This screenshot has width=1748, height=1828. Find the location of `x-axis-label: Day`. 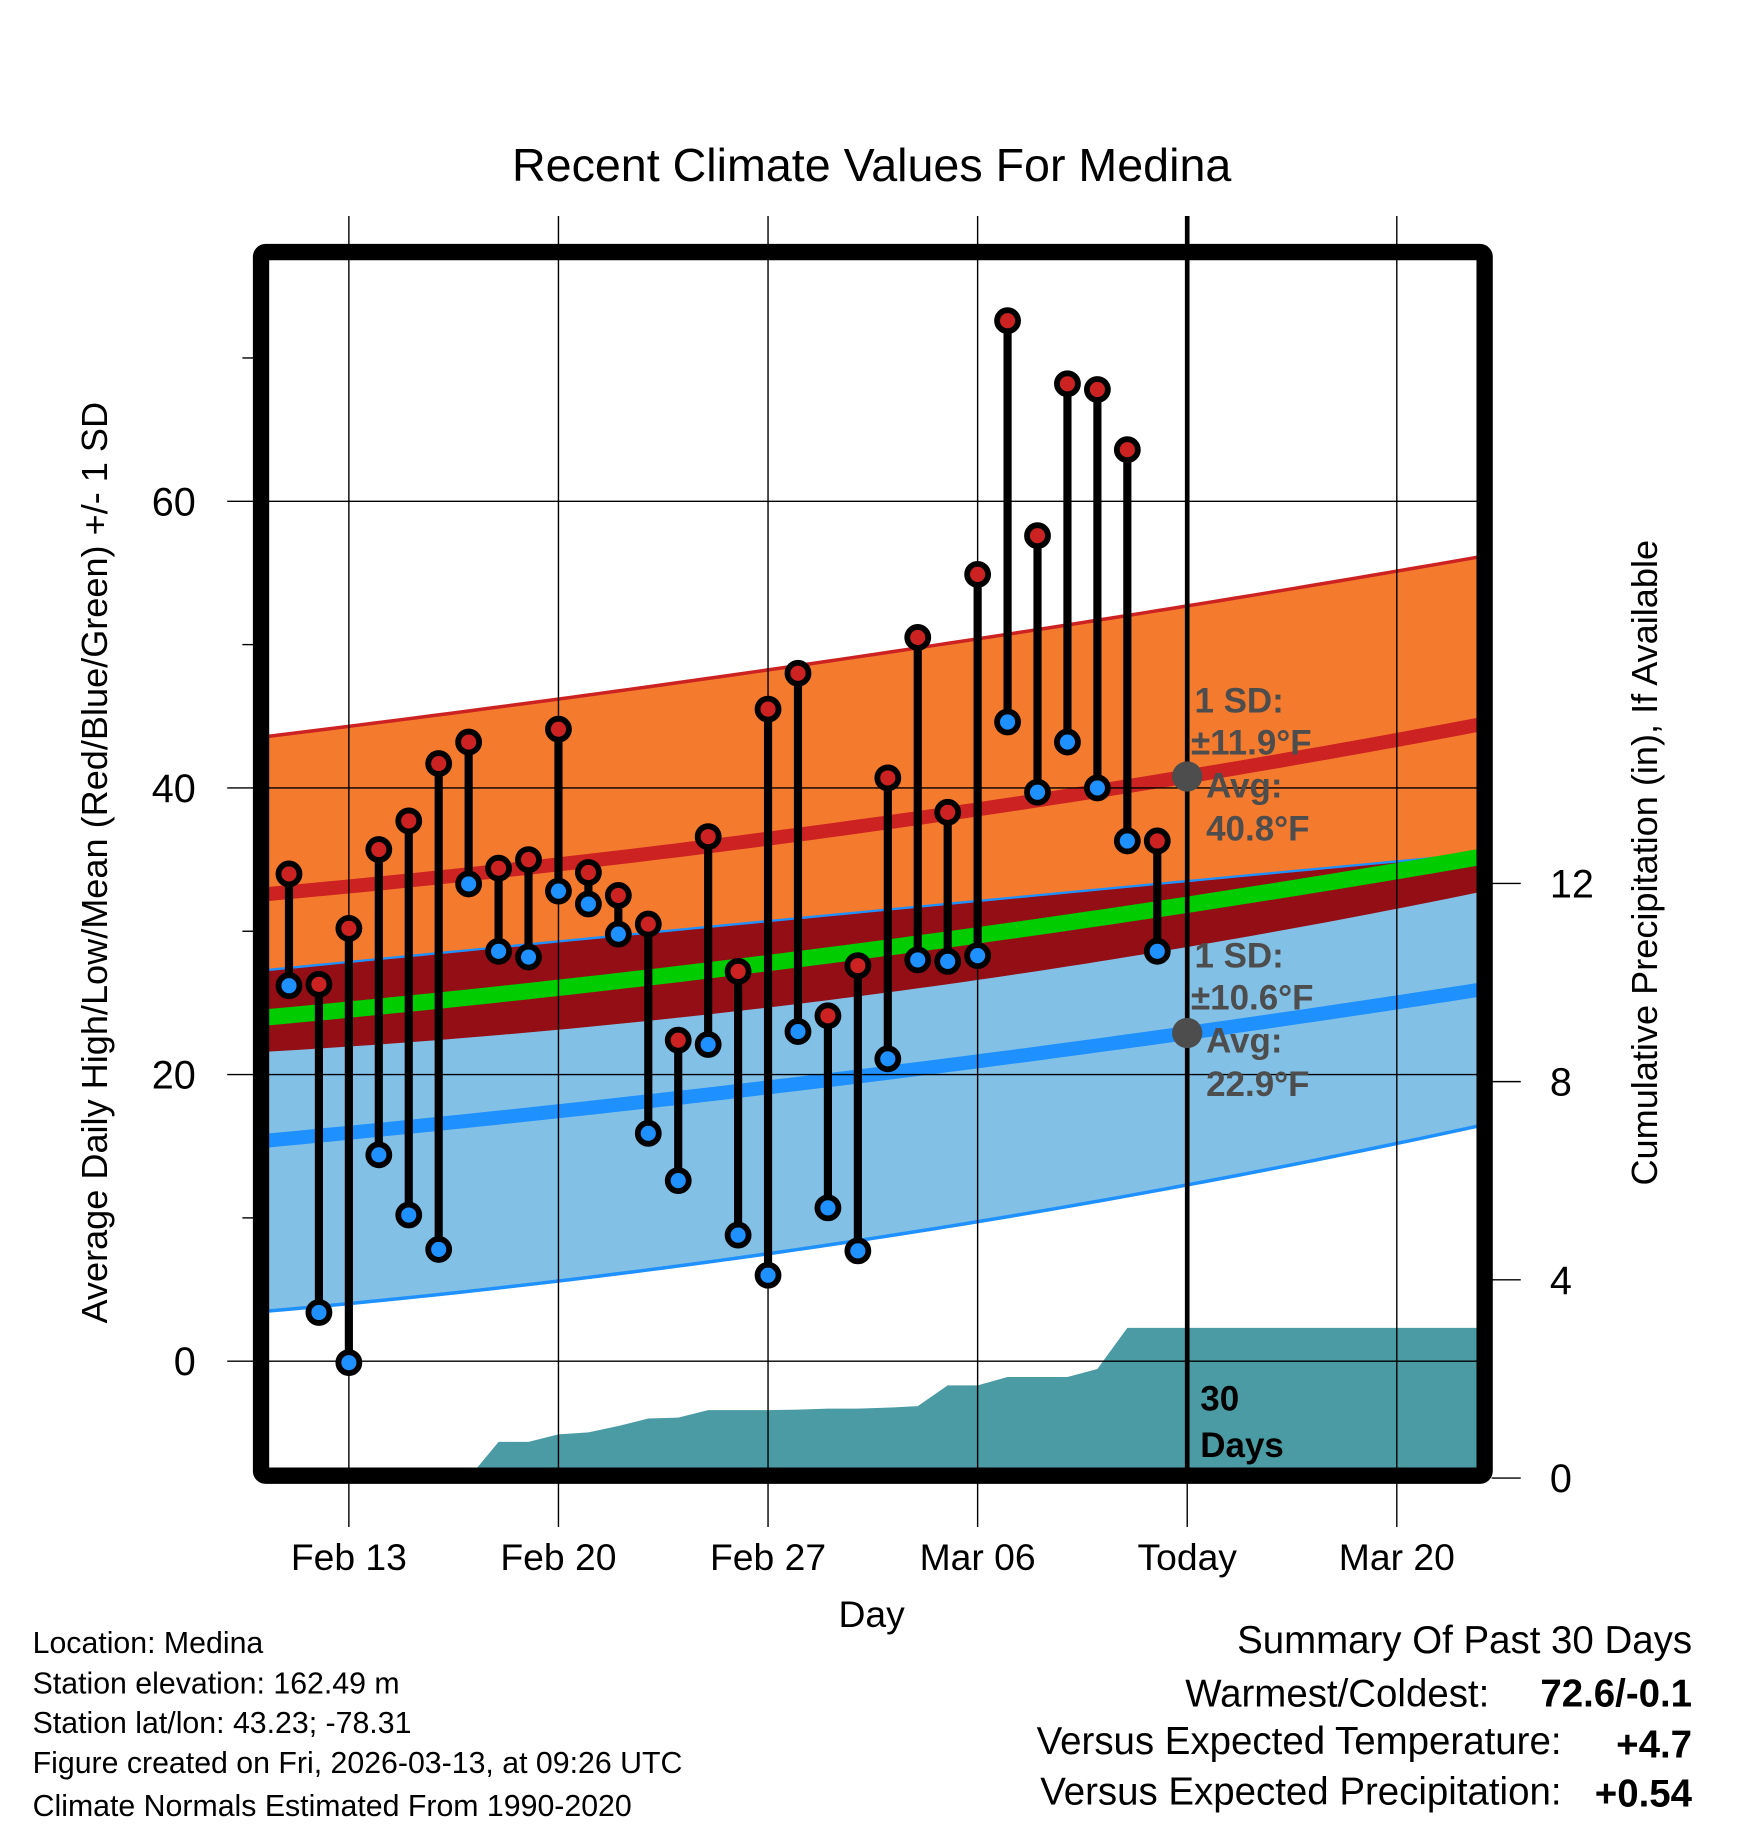

x-axis-label: Day is located at coordinates (872, 1614).